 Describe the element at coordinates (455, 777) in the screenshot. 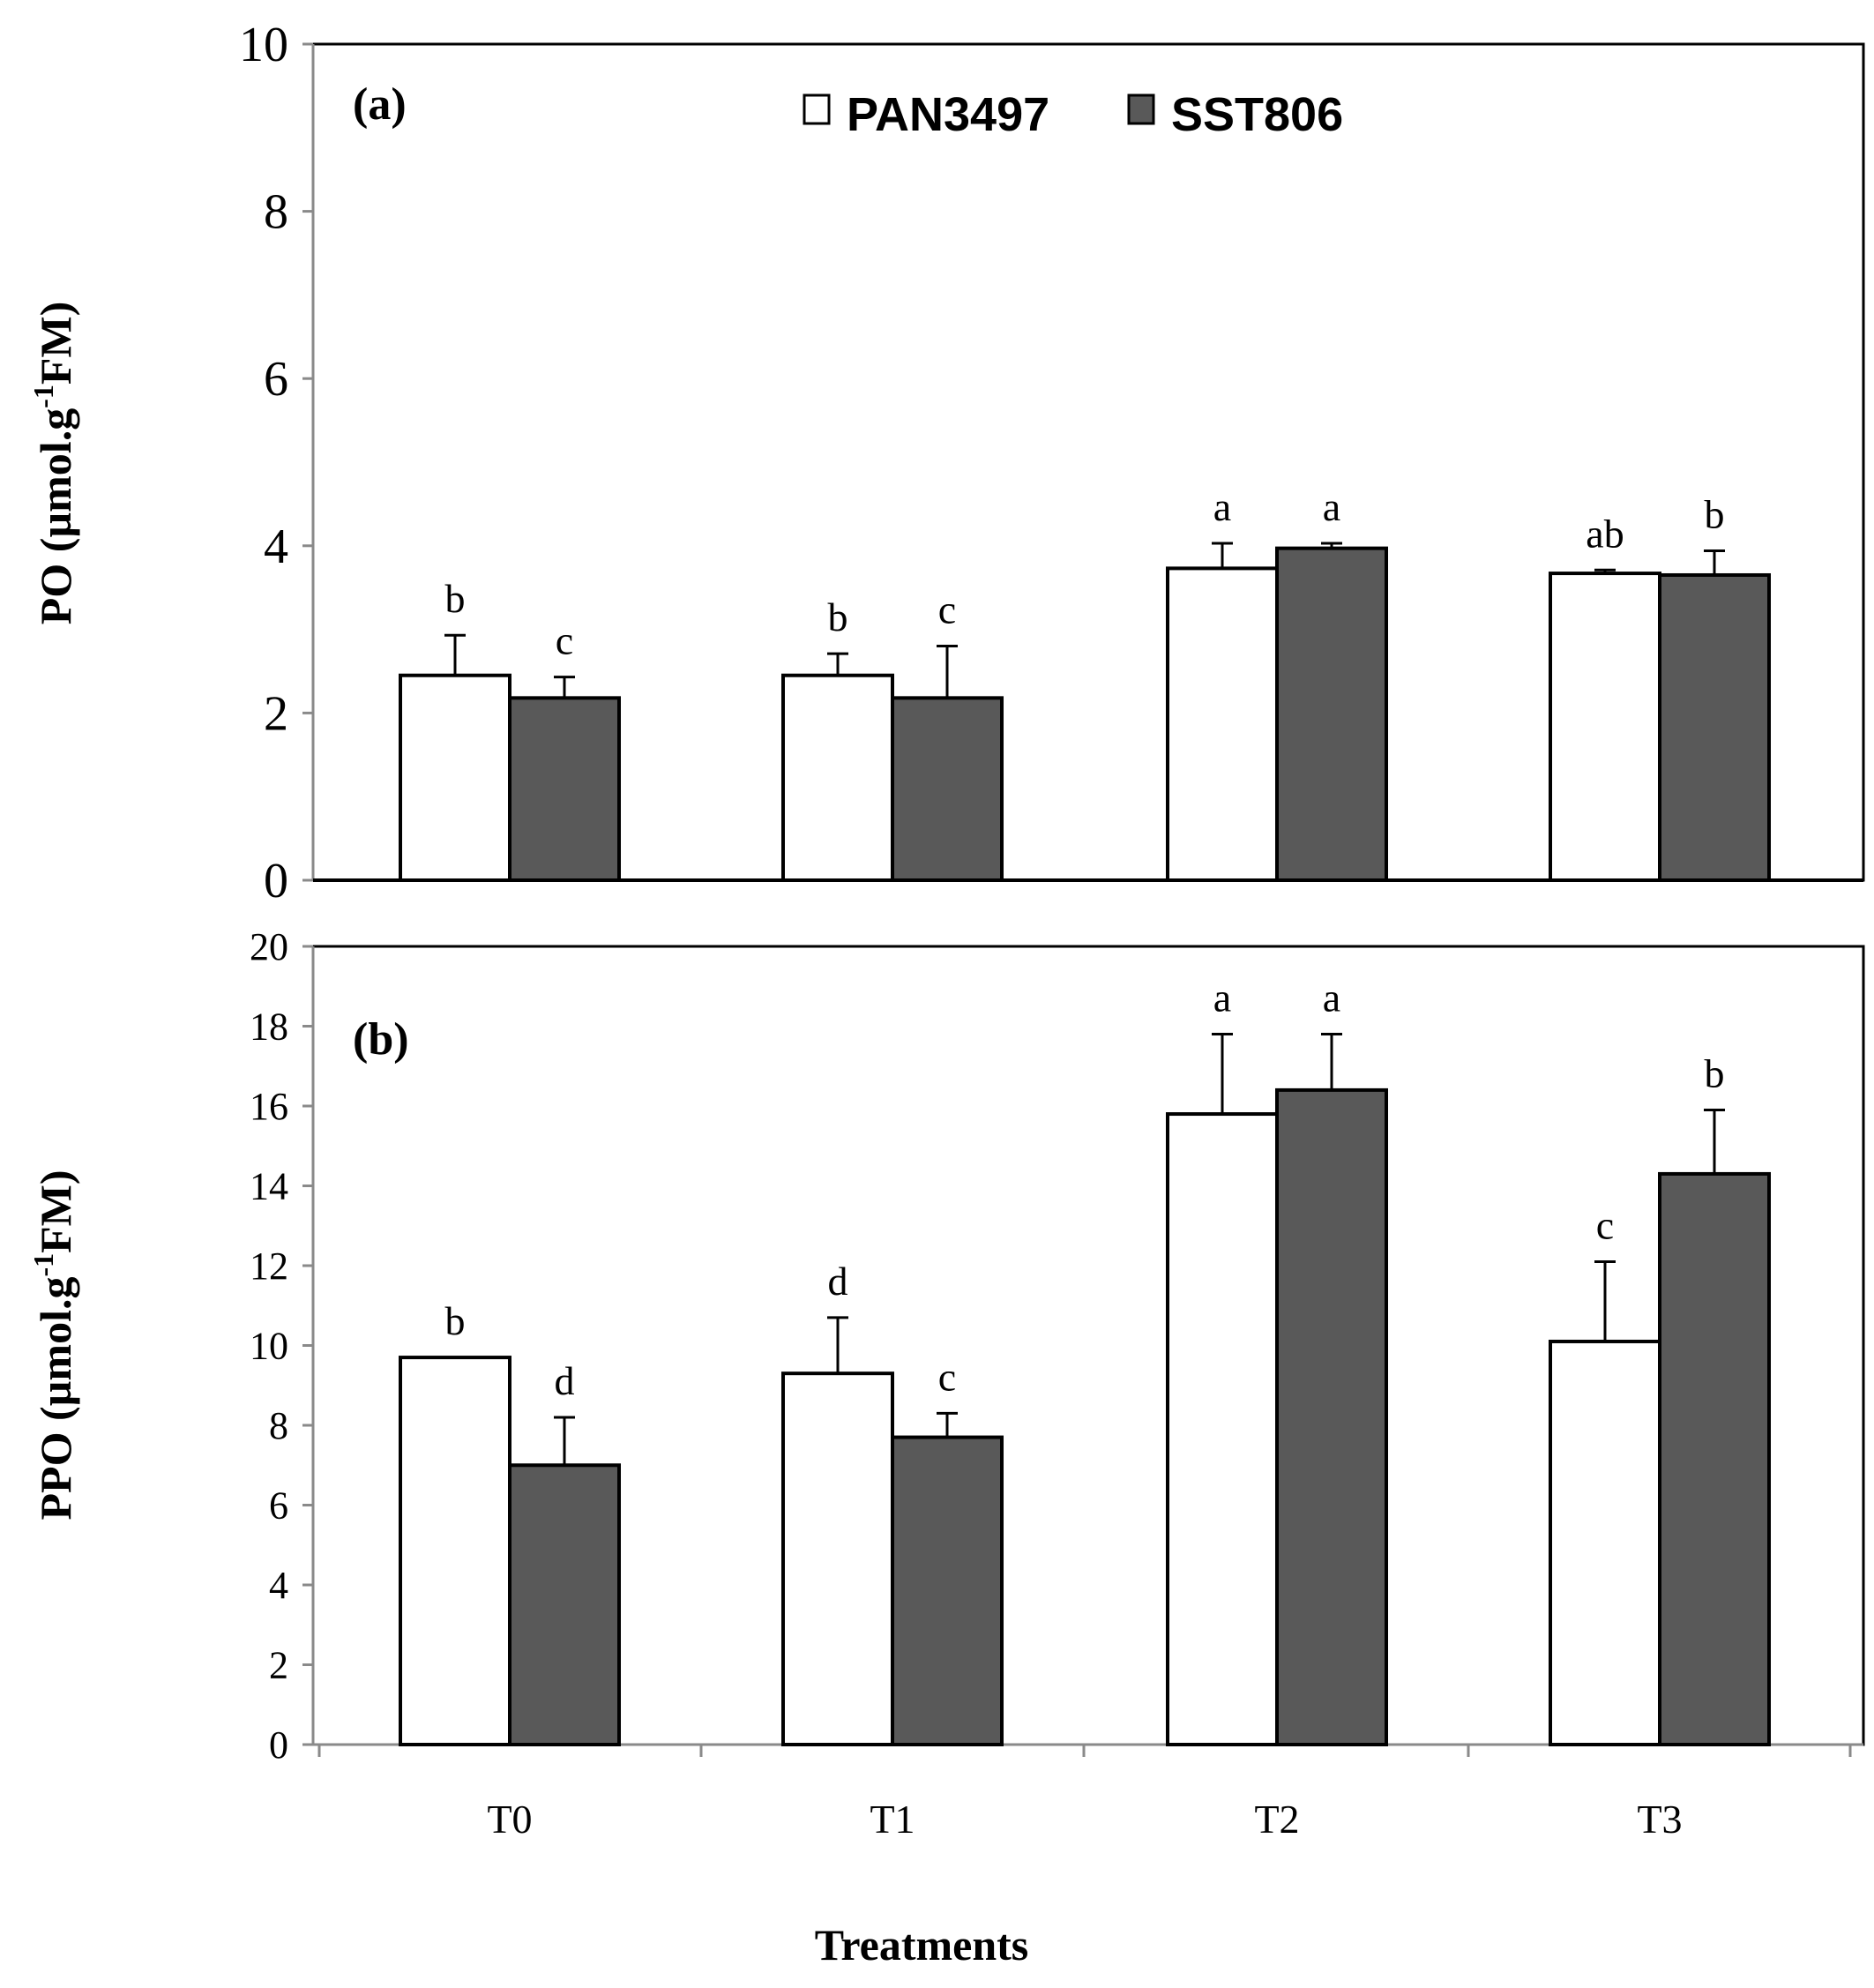

I see `panel-a-bar-pan3497-t0` at that location.